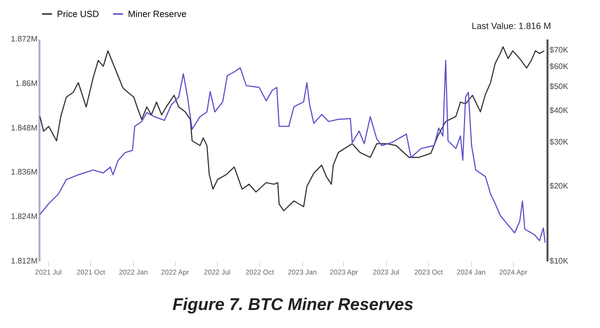  What do you see at coordinates (559, 141) in the screenshot?
I see `y2-tick-label: $30K` at bounding box center [559, 141].